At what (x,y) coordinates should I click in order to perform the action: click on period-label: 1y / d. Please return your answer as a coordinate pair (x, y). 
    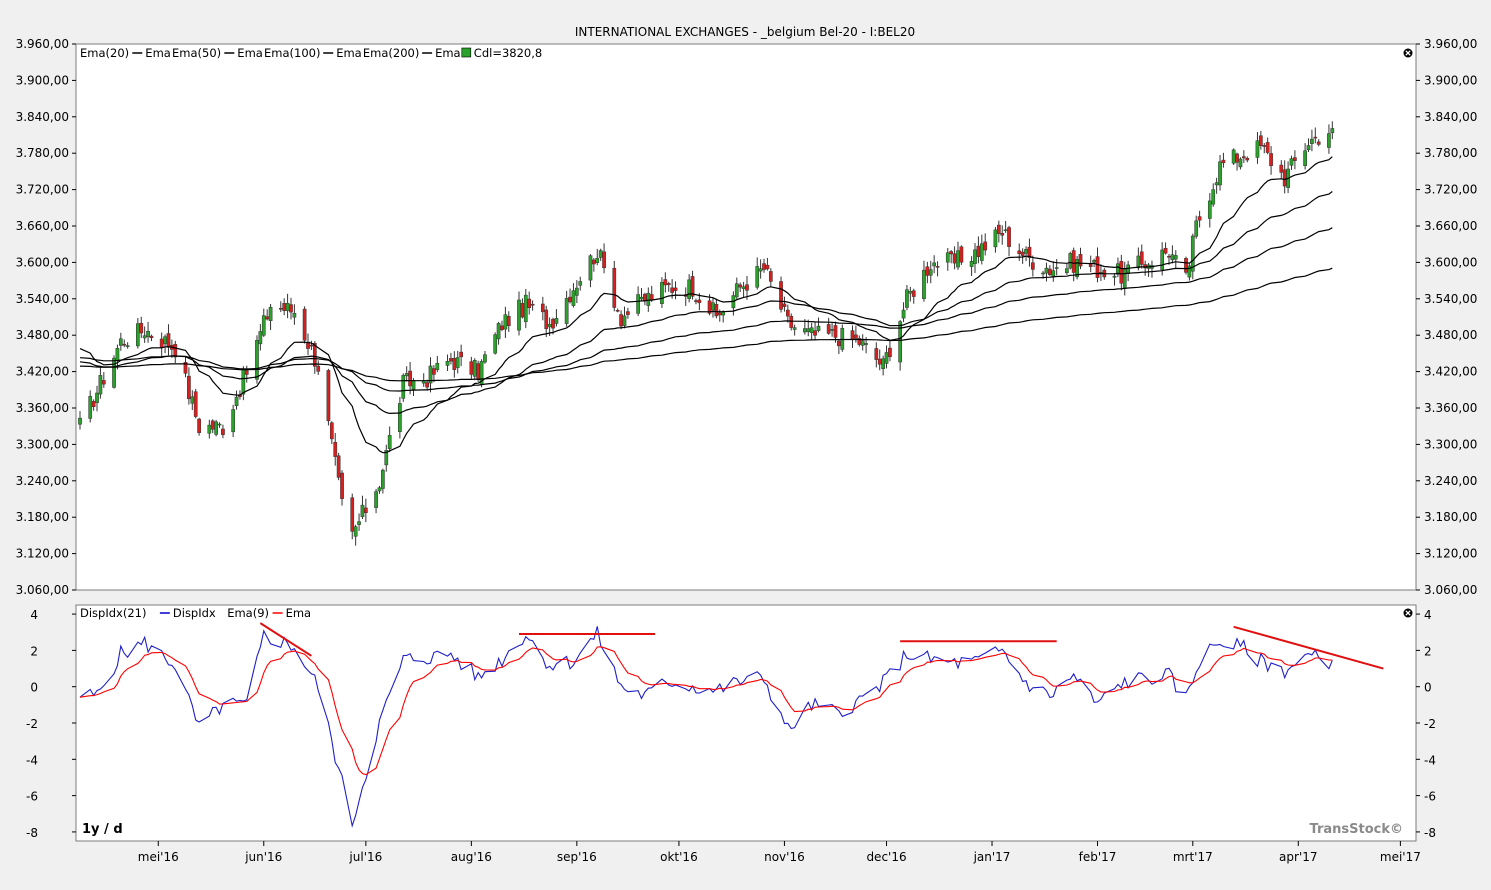
    Looking at the image, I should click on (102, 829).